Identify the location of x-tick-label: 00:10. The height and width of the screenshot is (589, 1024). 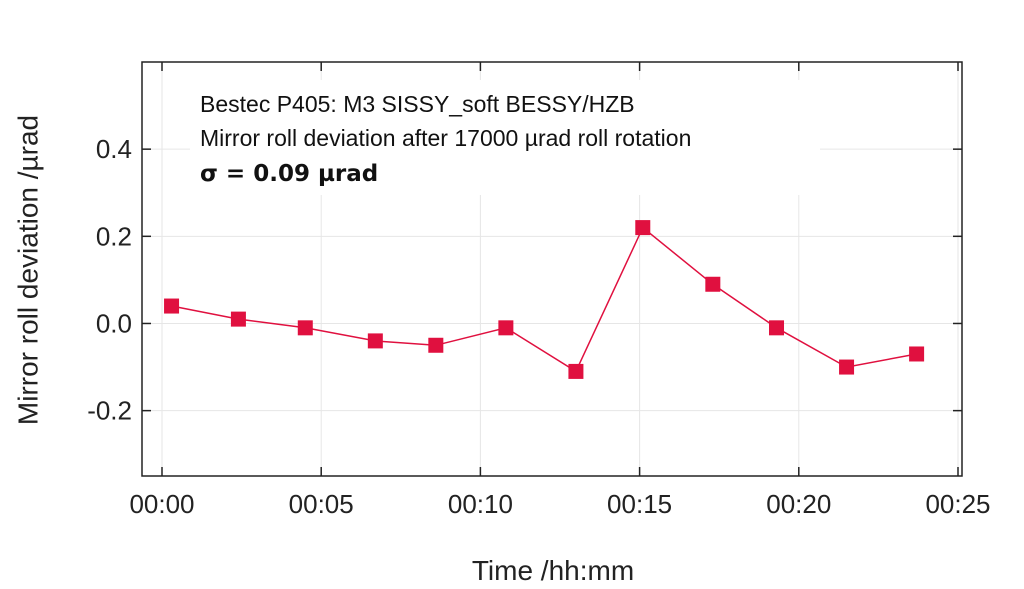
(480, 504).